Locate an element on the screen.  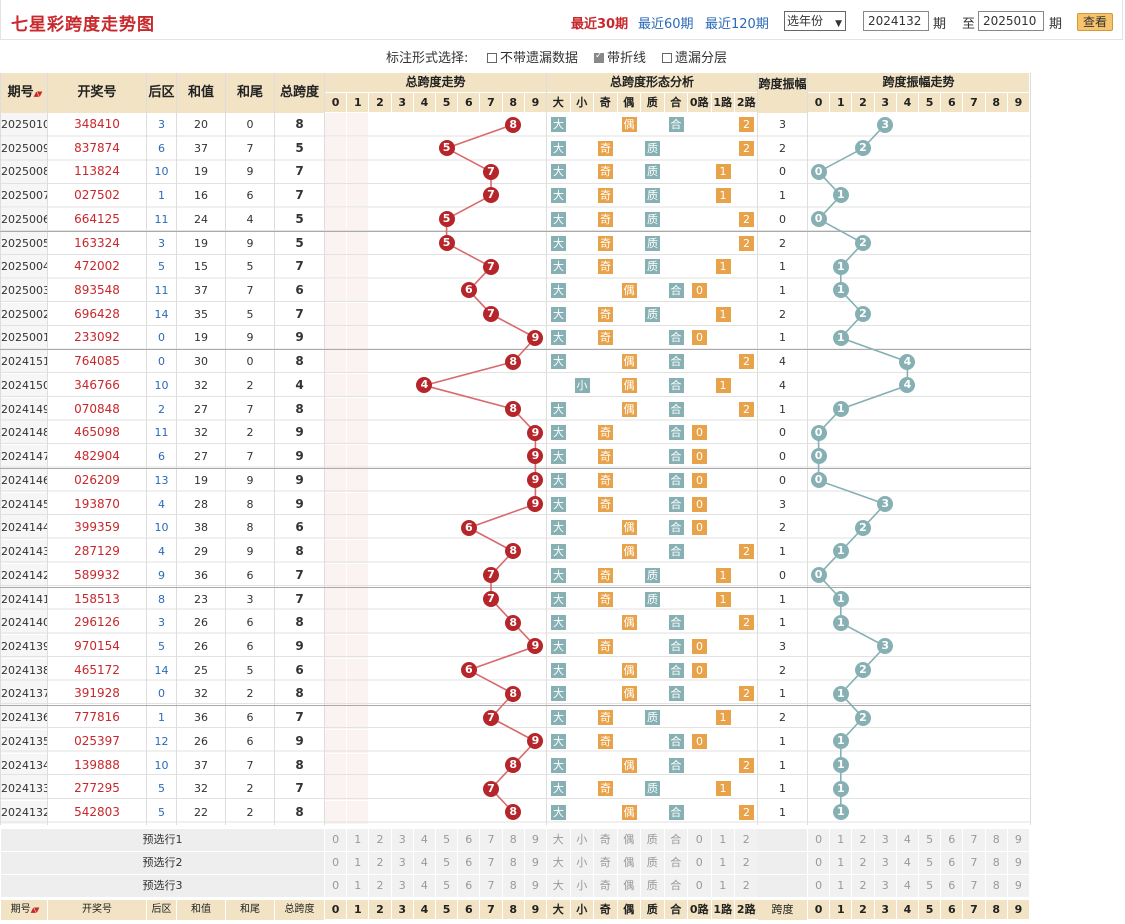
query-button: 查看 is located at coordinates (1095, 22).